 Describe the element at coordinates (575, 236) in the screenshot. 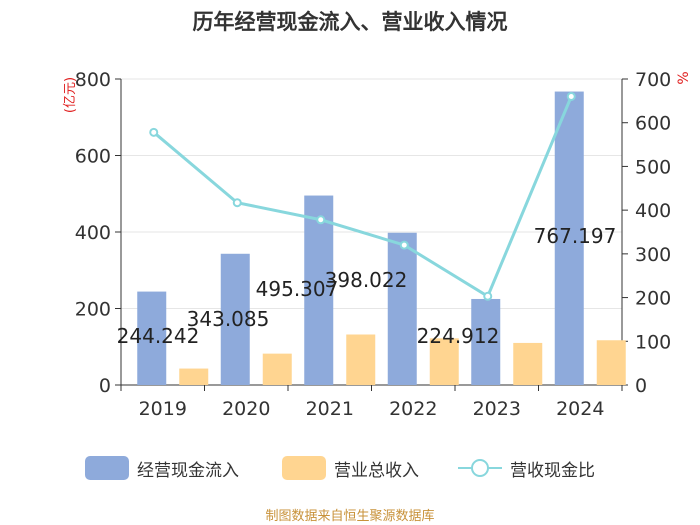

I see `data-label-cash-inflow: 767.197` at that location.